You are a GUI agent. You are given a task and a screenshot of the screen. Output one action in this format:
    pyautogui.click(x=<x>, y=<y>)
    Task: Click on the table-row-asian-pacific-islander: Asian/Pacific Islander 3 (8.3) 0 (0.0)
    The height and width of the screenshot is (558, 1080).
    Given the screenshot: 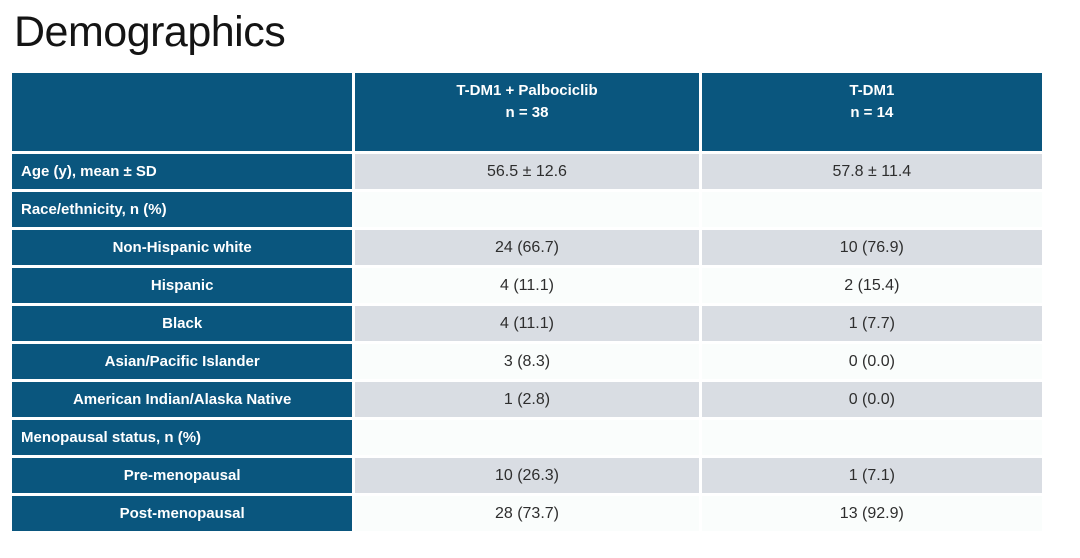 What is the action you would take?
    pyautogui.click(x=527, y=361)
    